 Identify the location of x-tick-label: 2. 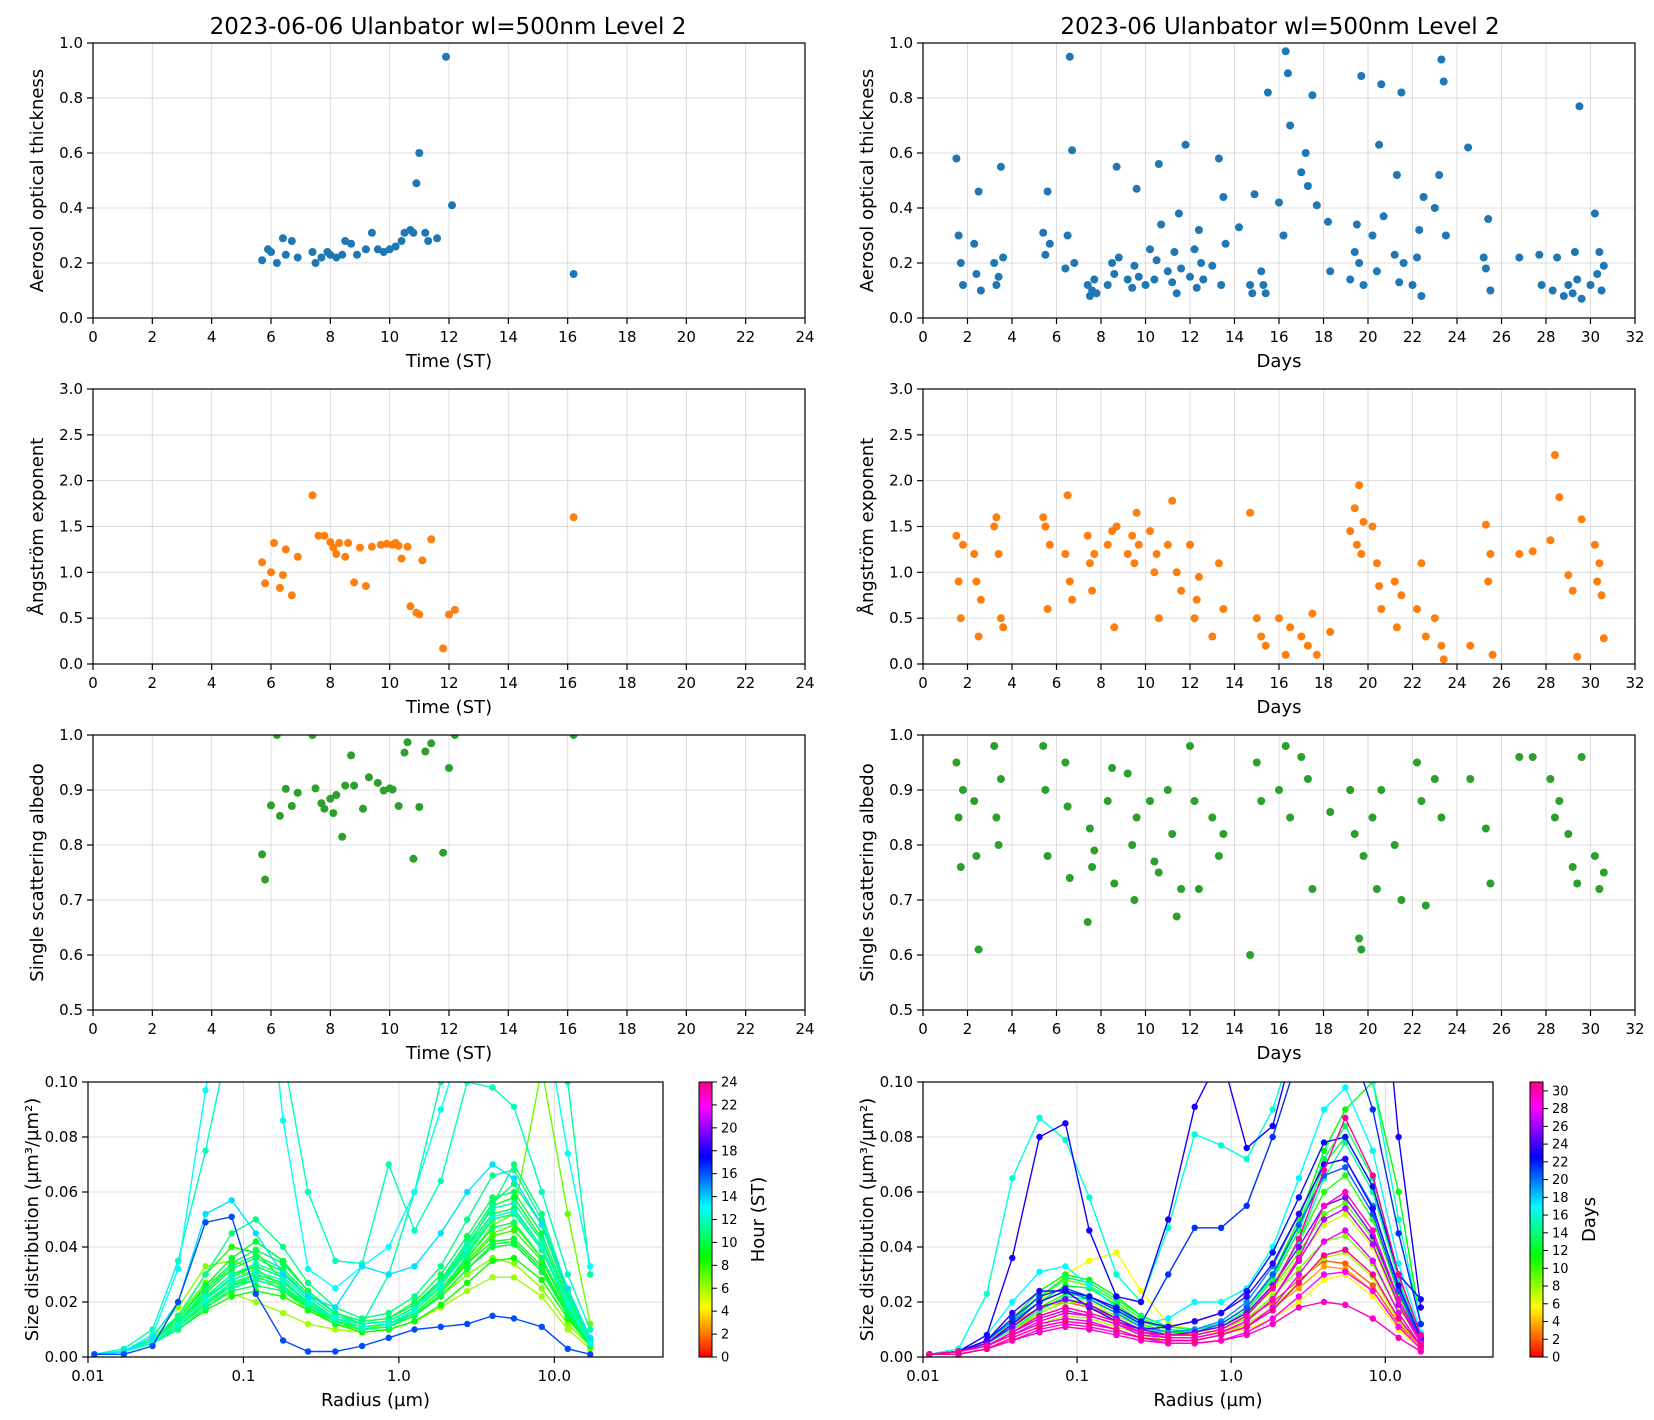
(153, 337).